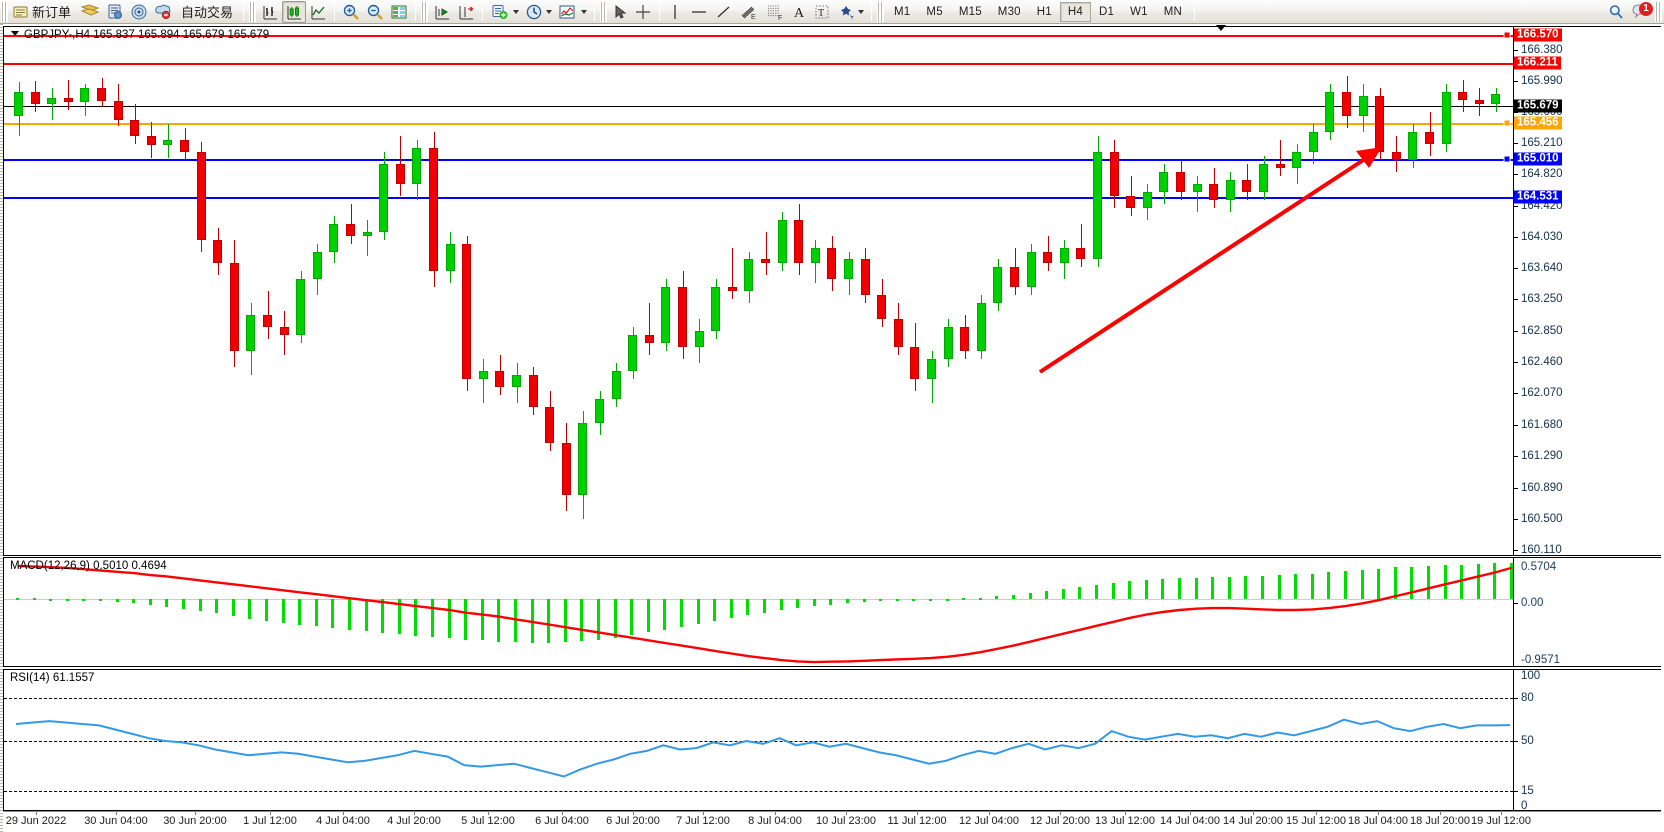 The width and height of the screenshot is (1664, 832). What do you see at coordinates (1641, 12) in the screenshot?
I see `alerts-icon: 1` at bounding box center [1641, 12].